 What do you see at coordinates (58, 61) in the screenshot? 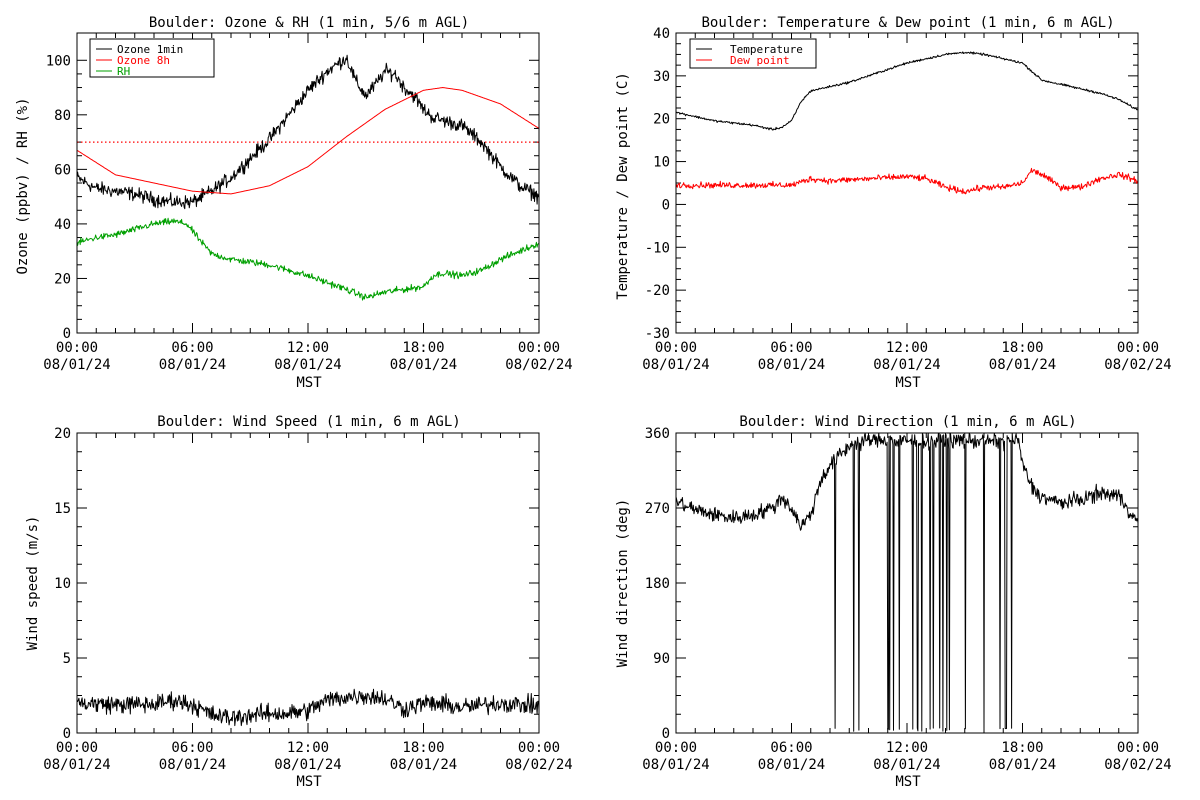
I see `y-tick-label: 100` at bounding box center [58, 61].